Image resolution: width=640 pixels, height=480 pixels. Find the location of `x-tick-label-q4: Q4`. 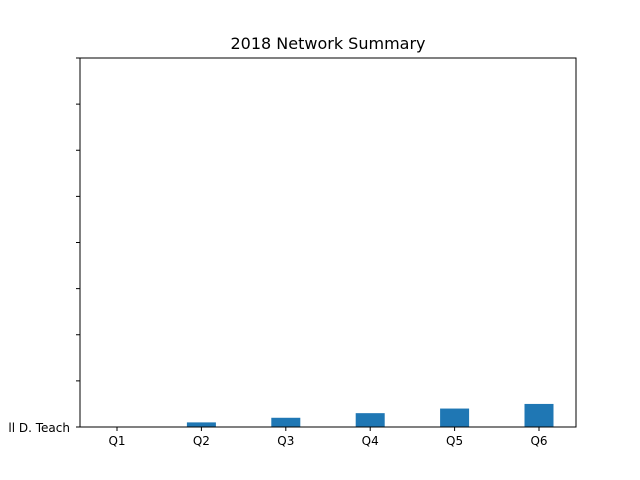

x-tick-label-q4: Q4 is located at coordinates (370, 441).